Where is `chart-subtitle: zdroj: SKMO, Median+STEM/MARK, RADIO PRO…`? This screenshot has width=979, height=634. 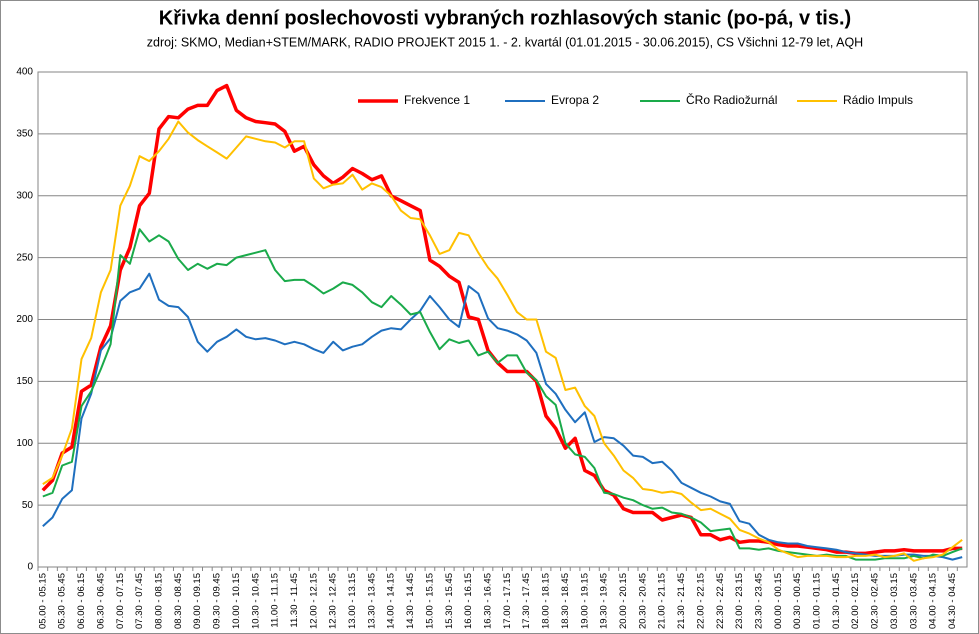
chart-subtitle: zdroj: SKMO, Median+STEM/MARK, RADIO PRO… is located at coordinates (505, 42).